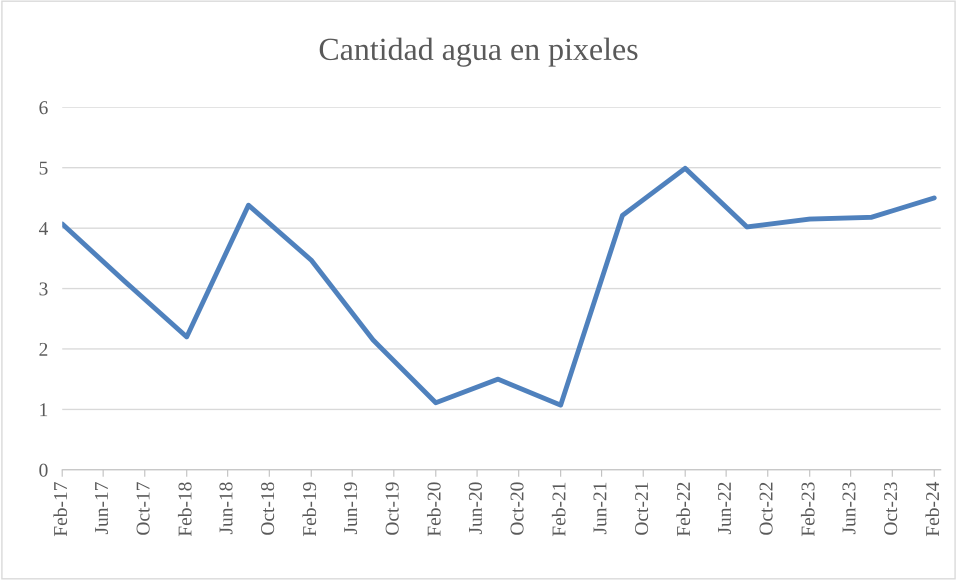  I want to click on x-tick-label: Oct-21, so click(641, 508).